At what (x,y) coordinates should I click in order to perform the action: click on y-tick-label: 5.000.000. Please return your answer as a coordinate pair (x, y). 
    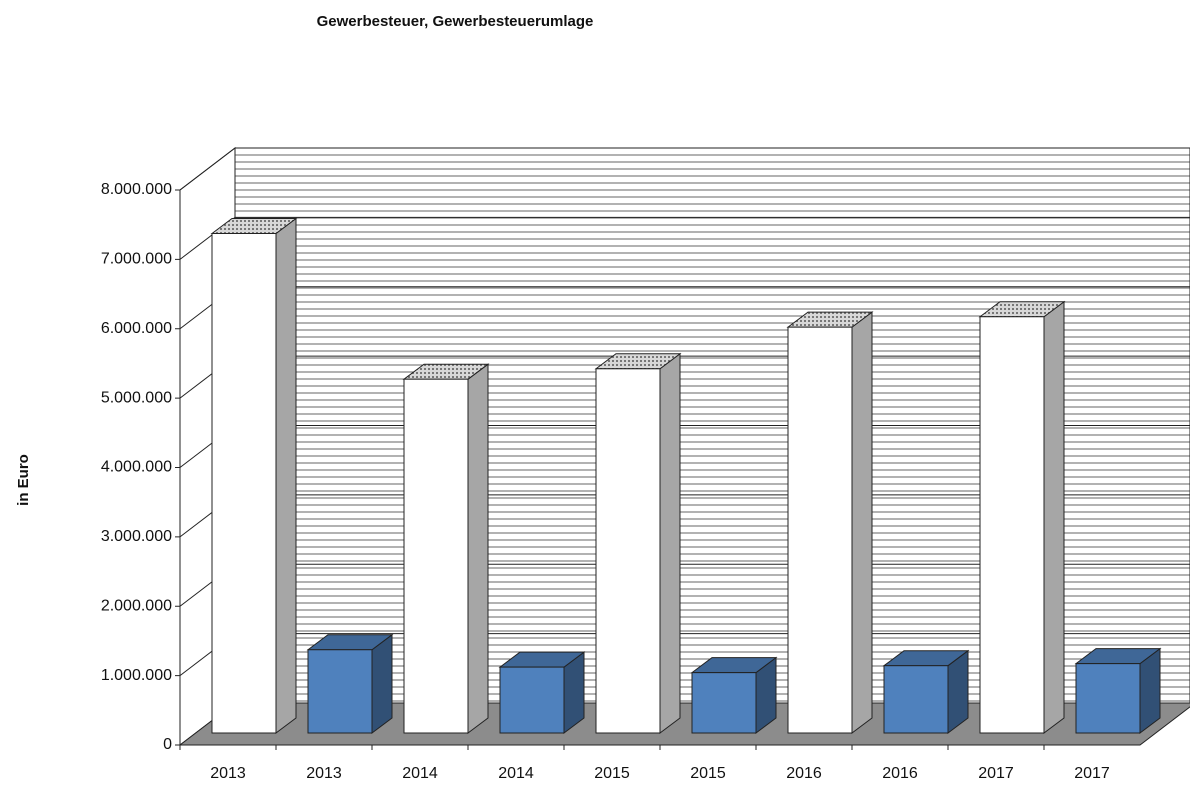
    Looking at the image, I should click on (136, 397).